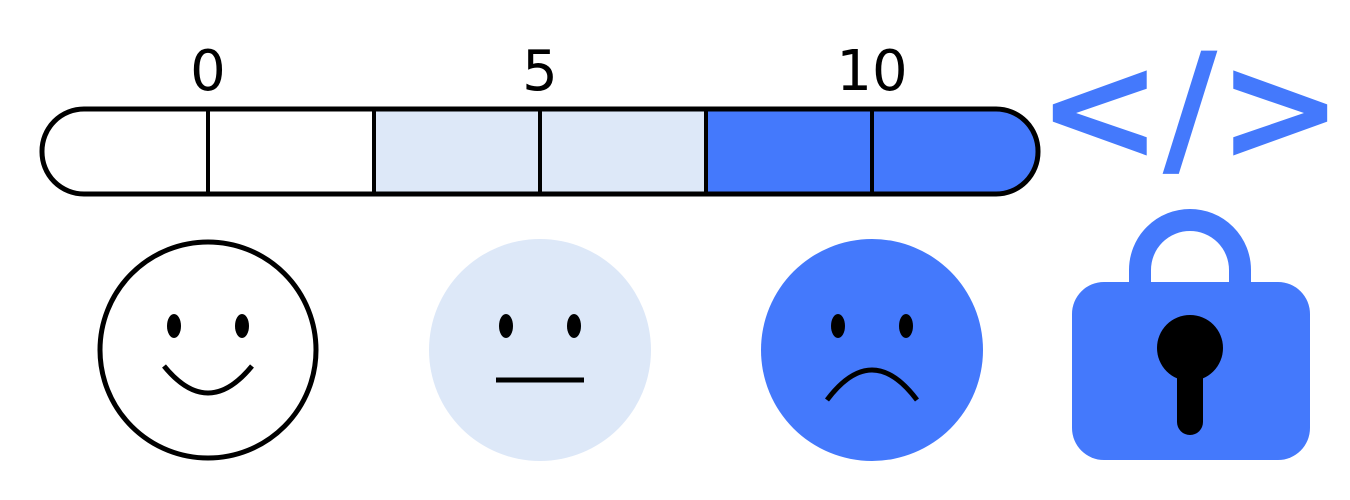 The image size is (1350, 500). Describe the element at coordinates (540, 151) in the screenshot. I see `dividers` at that location.